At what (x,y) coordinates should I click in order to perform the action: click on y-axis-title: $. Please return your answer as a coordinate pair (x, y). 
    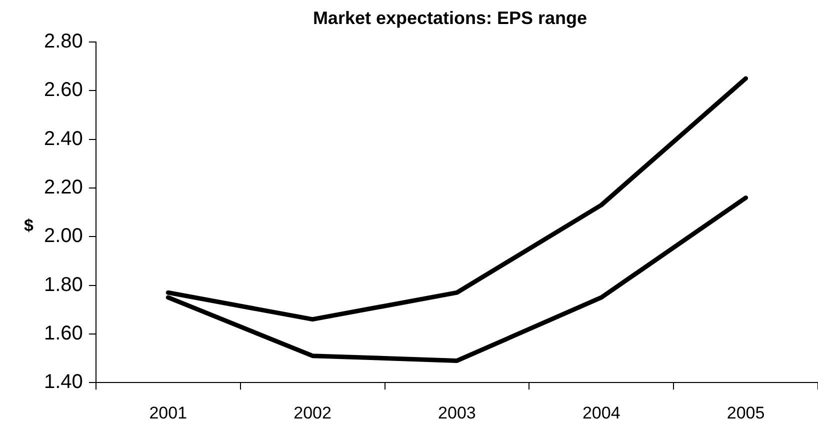
    Looking at the image, I should click on (29, 226).